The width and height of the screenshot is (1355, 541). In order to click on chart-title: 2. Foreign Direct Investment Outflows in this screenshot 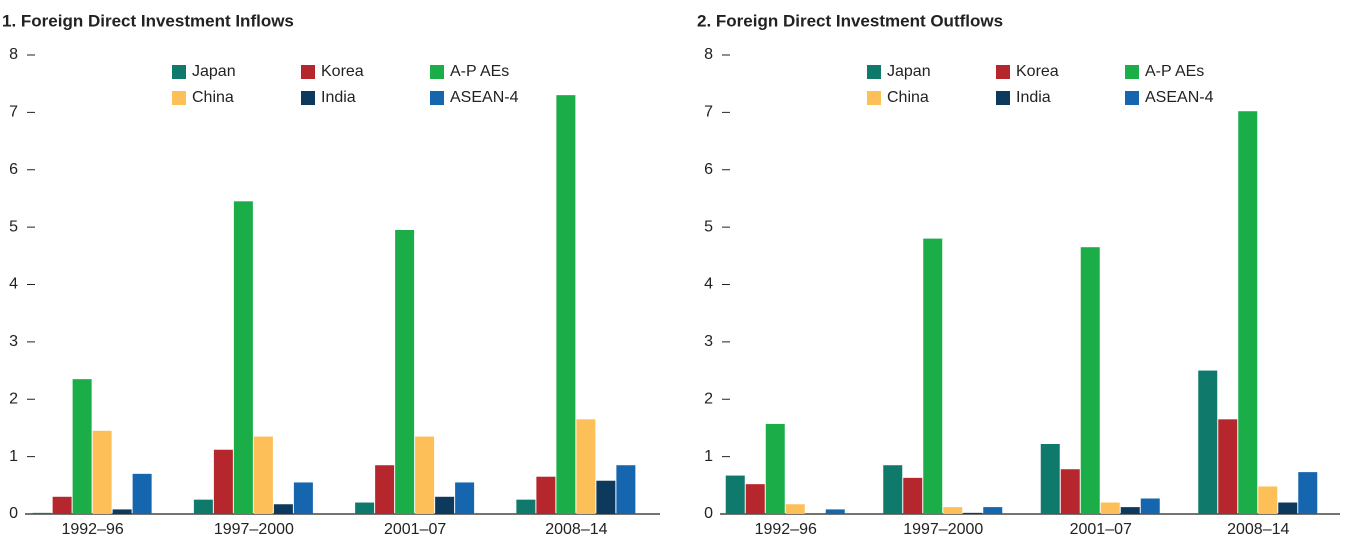, I will do `click(850, 20)`.